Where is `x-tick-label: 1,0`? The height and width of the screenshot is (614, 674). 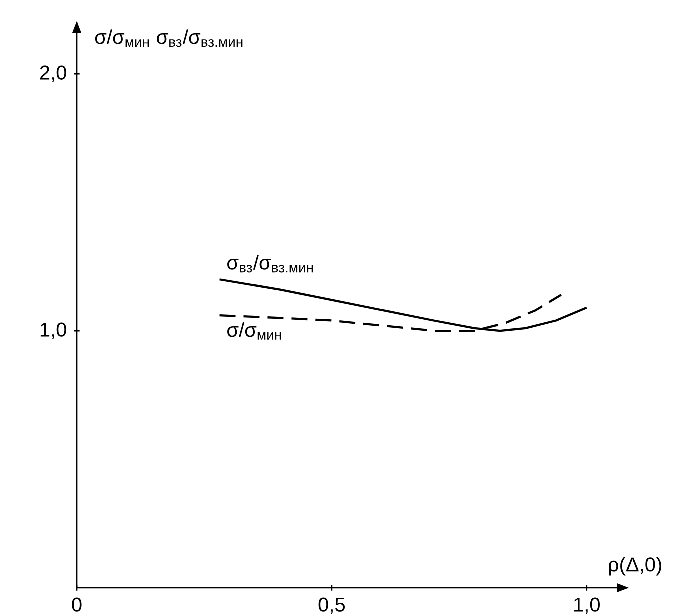 x-tick-label: 1,0 is located at coordinates (587, 606).